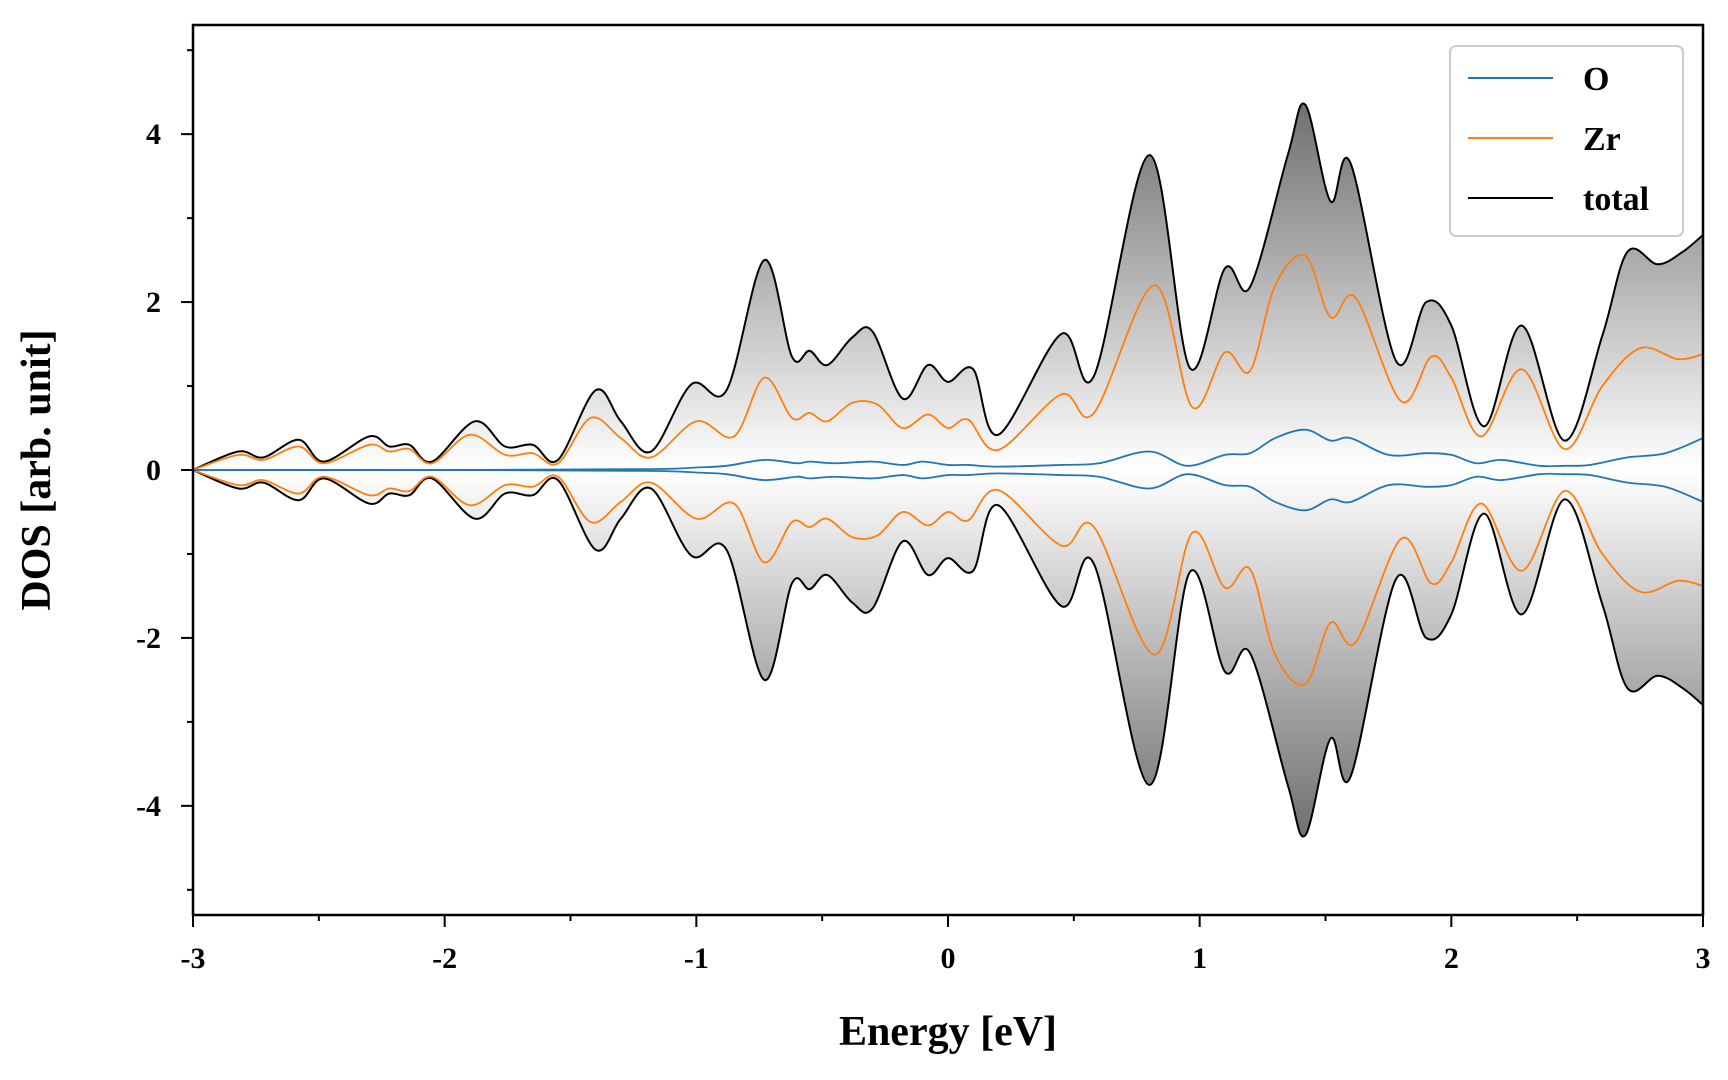 This screenshot has width=1728, height=1080. What do you see at coordinates (148, 638) in the screenshot?
I see `y-tick-label: -2` at bounding box center [148, 638].